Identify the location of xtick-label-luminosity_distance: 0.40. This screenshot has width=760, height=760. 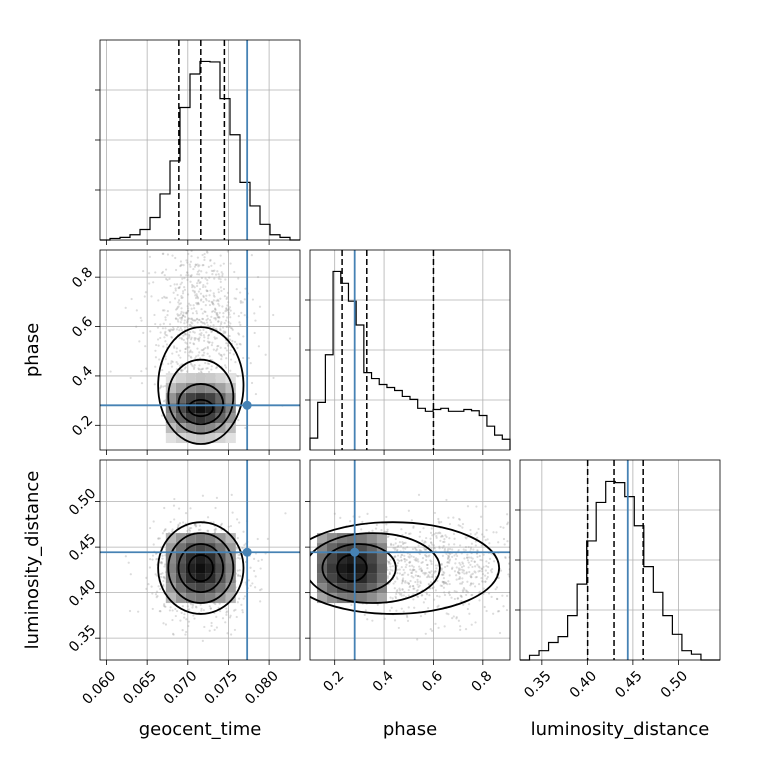
(583, 684).